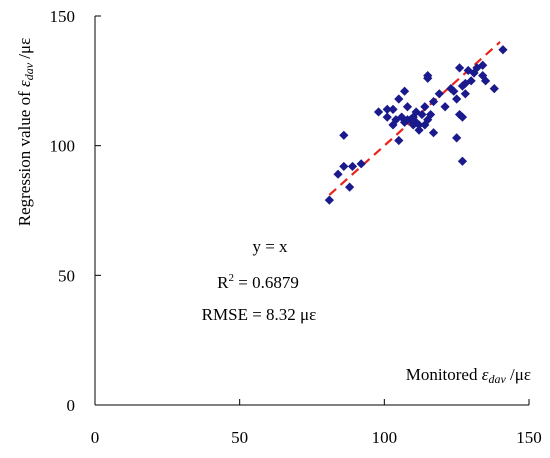 Image resolution: width=550 pixels, height=458 pixels. I want to click on x-axis-title-symbol: ε, so click(485, 374).